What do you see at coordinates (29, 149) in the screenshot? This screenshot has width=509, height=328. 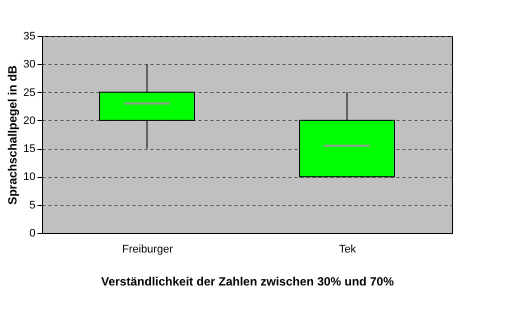 I see `y-tick-label: 15` at bounding box center [29, 149].